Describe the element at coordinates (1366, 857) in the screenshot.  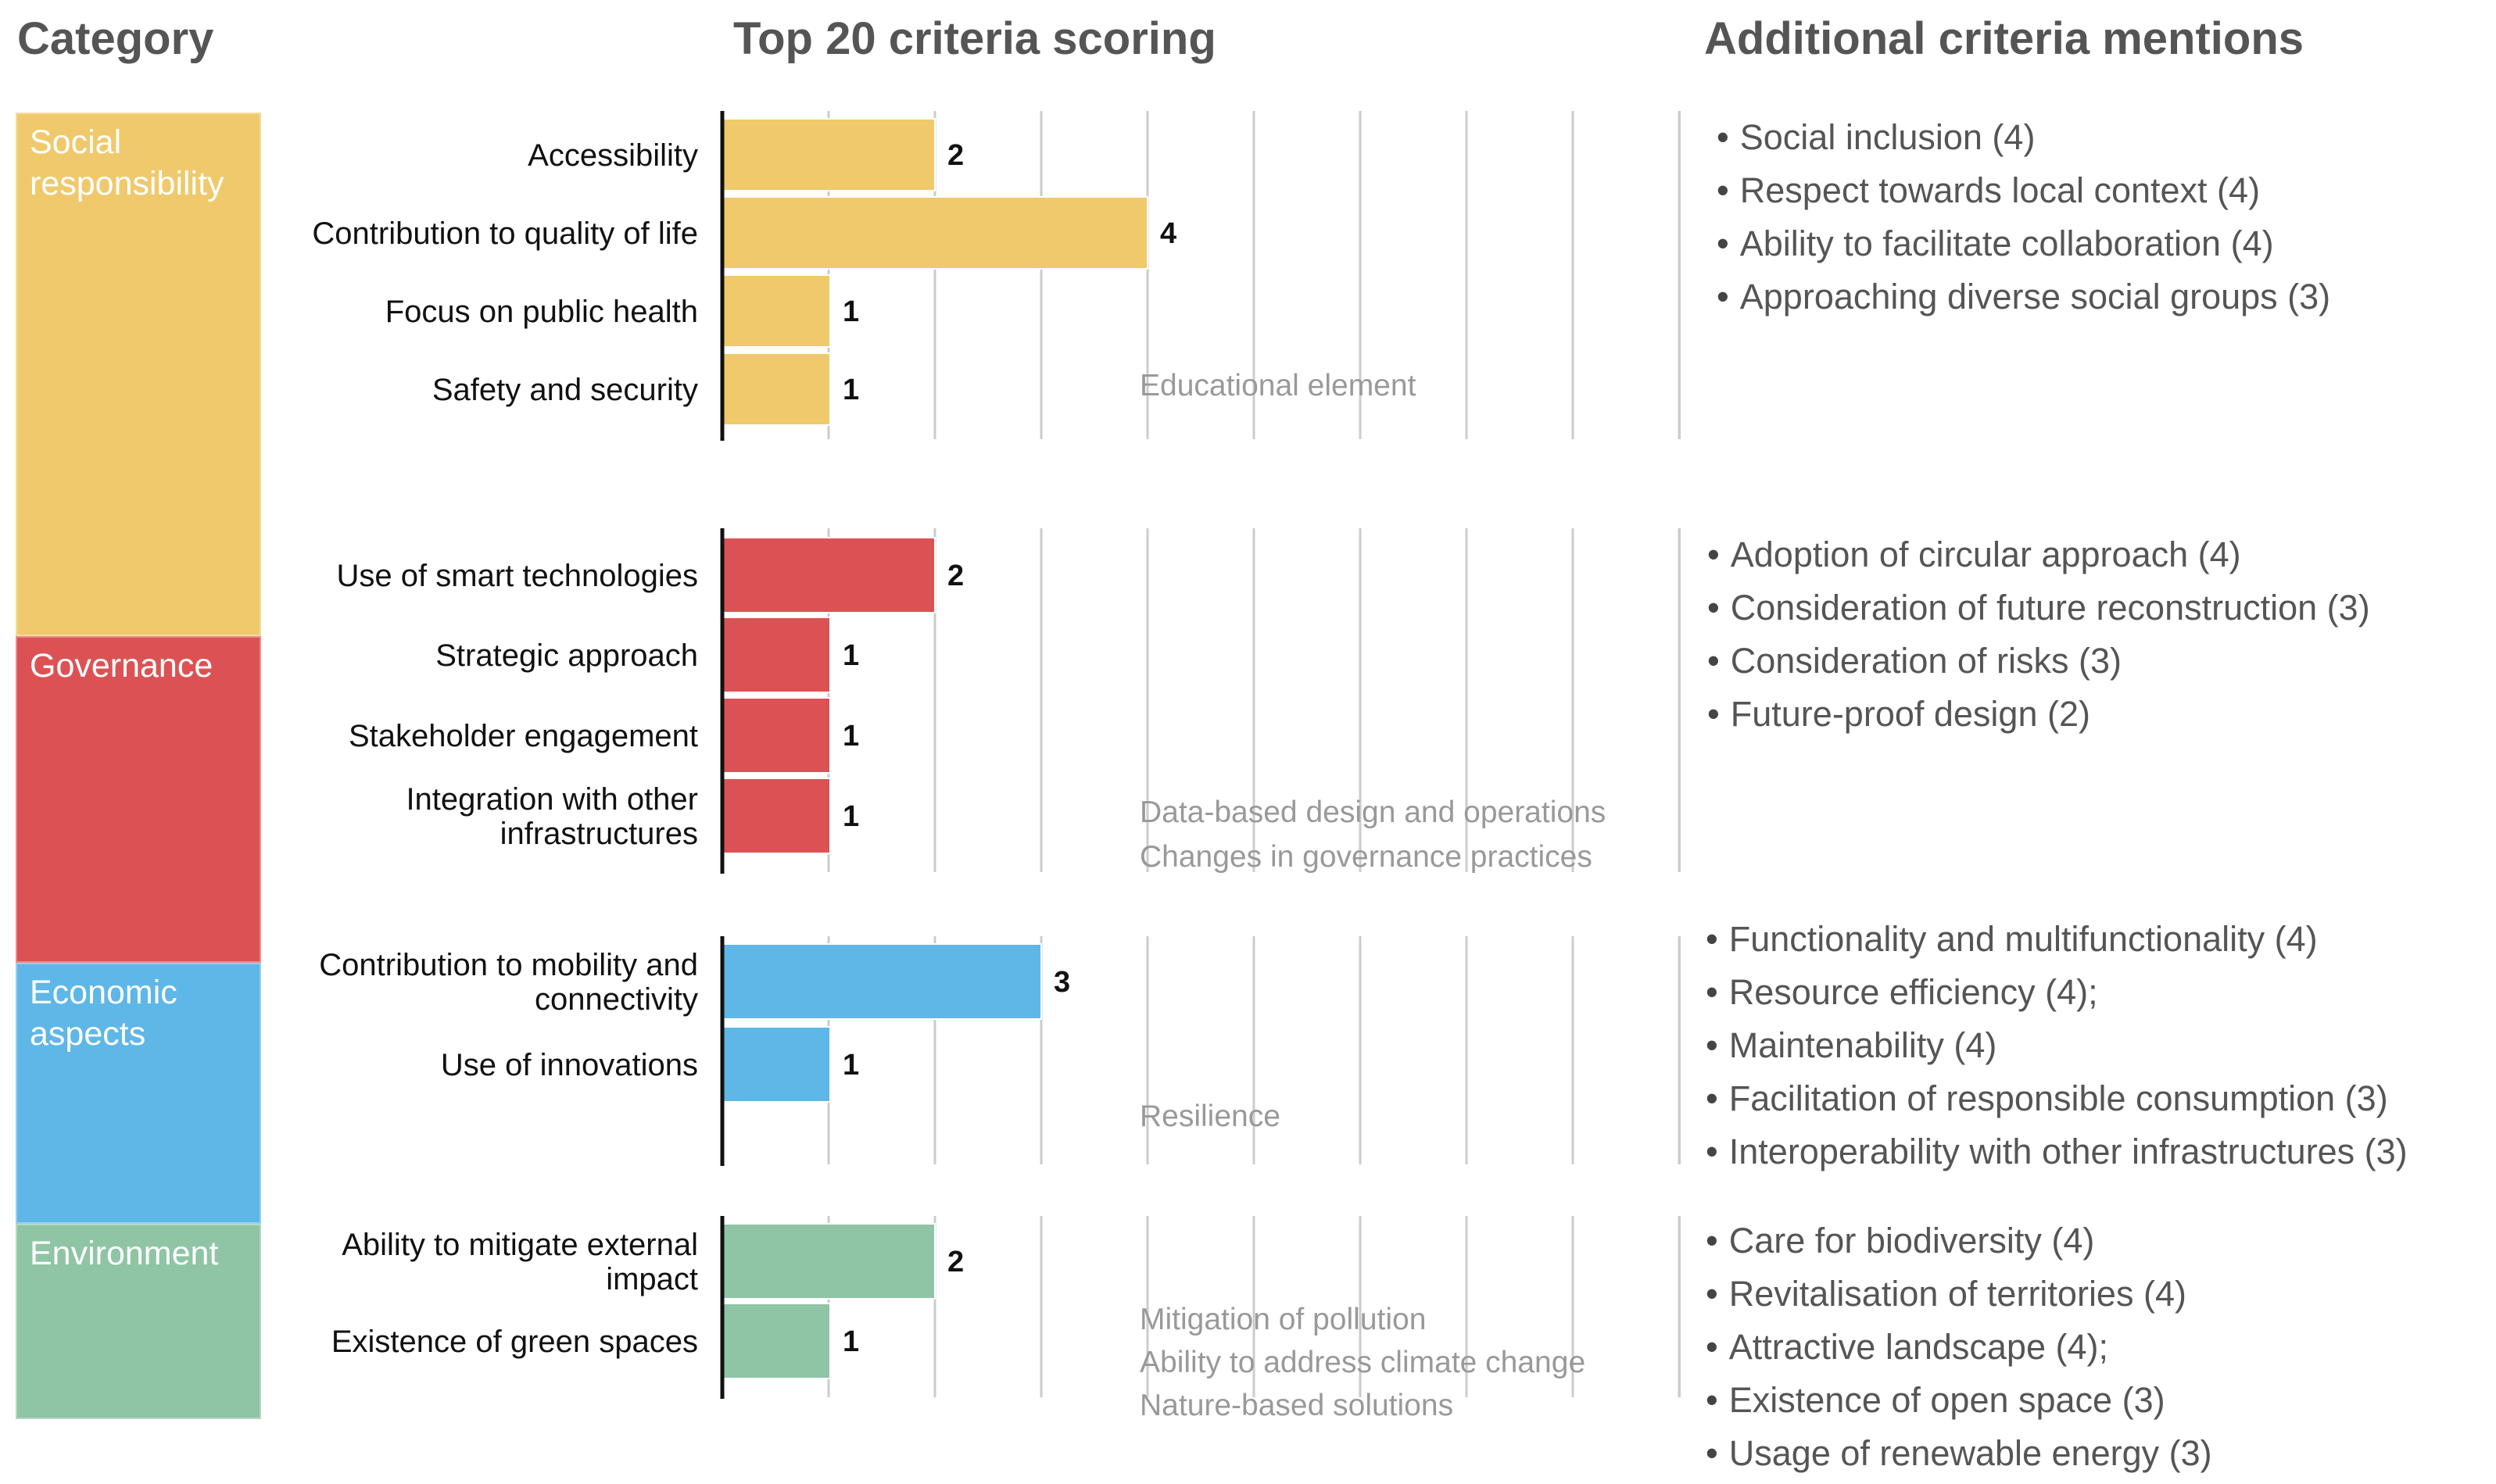
I see `annotation-note: Changes in governance practices` at that location.